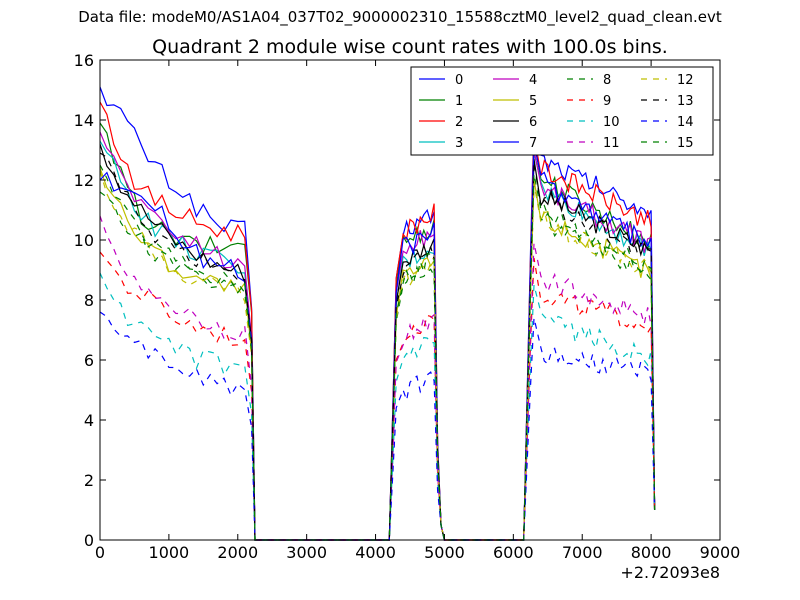  What do you see at coordinates (582, 552) in the screenshot?
I see `x-tick-label: 7000` at bounding box center [582, 552].